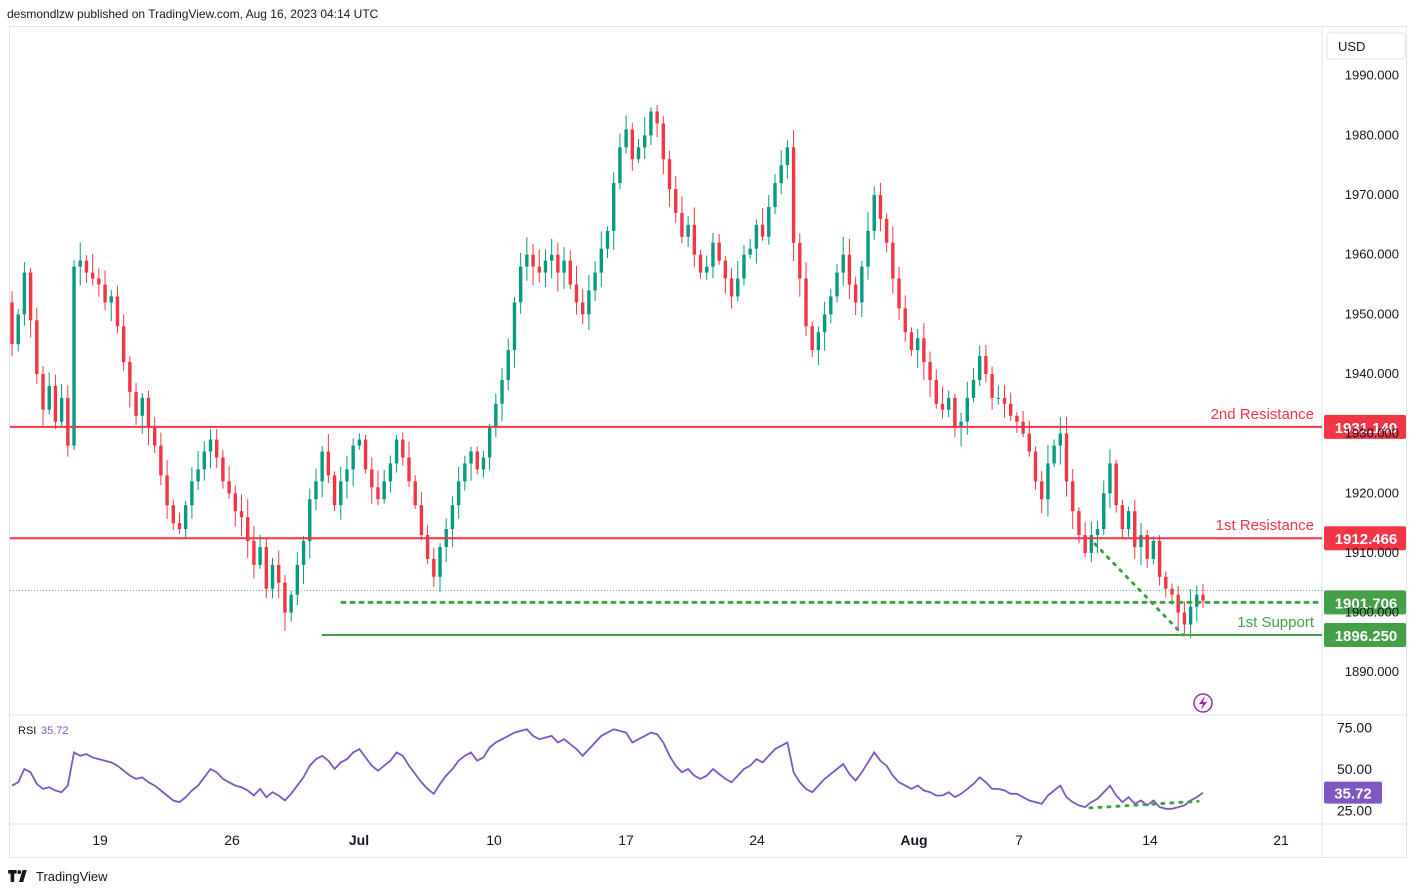 The height and width of the screenshot is (893, 1419). What do you see at coordinates (1372, 373) in the screenshot?
I see `price-tick-label: 1940.000` at bounding box center [1372, 373].